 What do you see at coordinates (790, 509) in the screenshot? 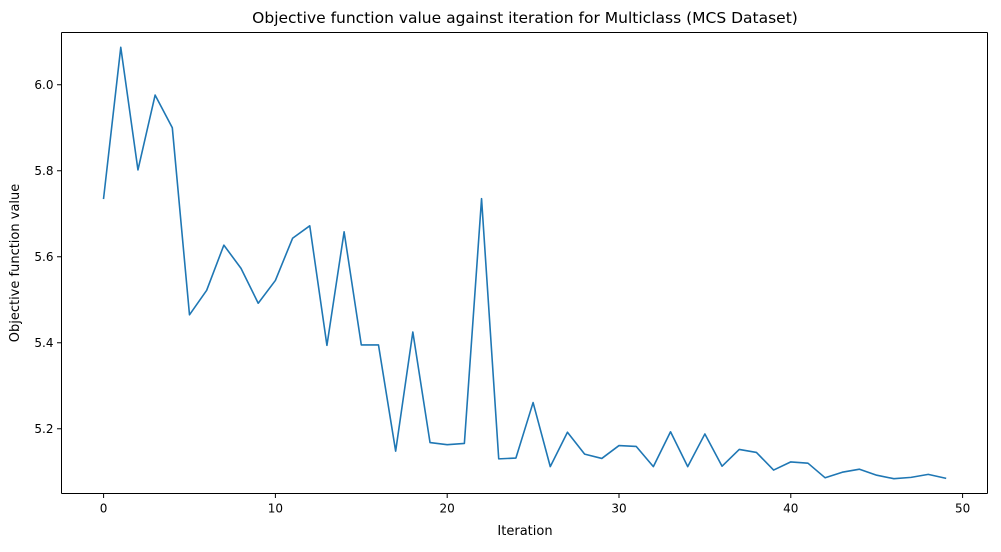
I see `x-tick-label: 40` at bounding box center [790, 509].